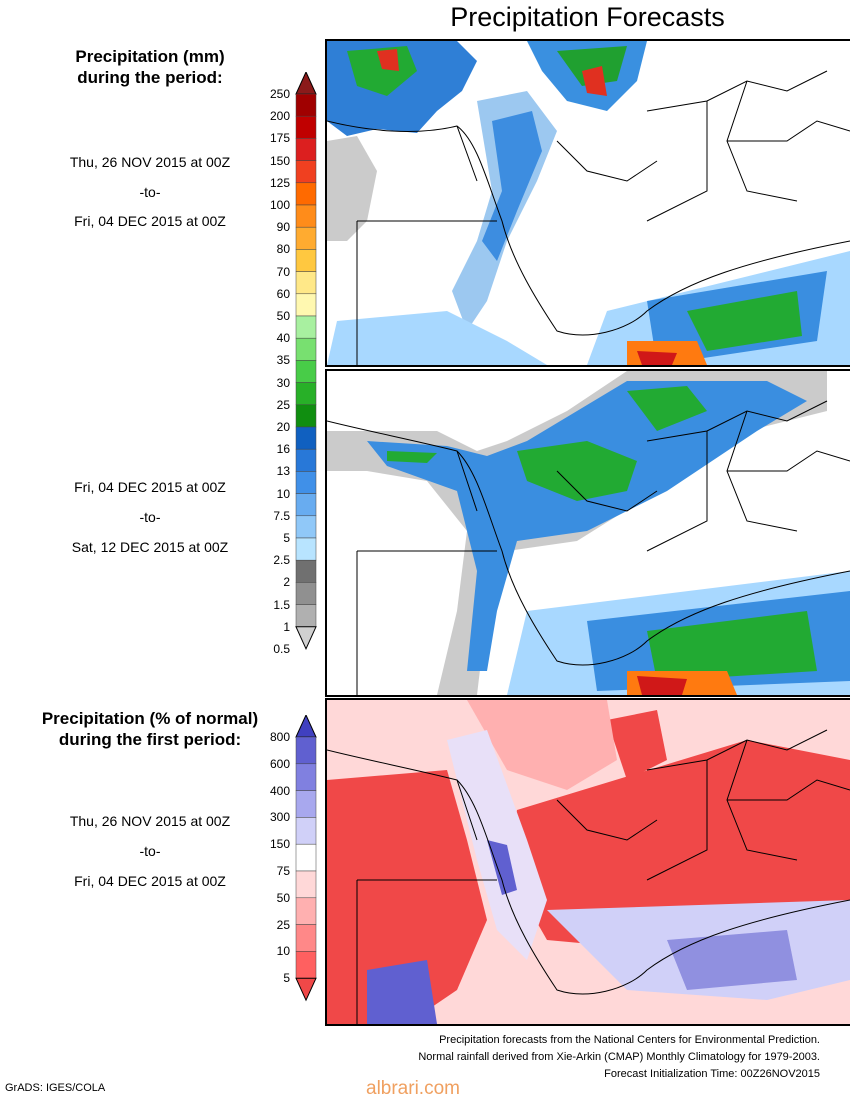 This screenshot has width=850, height=1100. What do you see at coordinates (150, 56) in the screenshot?
I see `precip-title-line1: Precipitation (mm)` at bounding box center [150, 56].